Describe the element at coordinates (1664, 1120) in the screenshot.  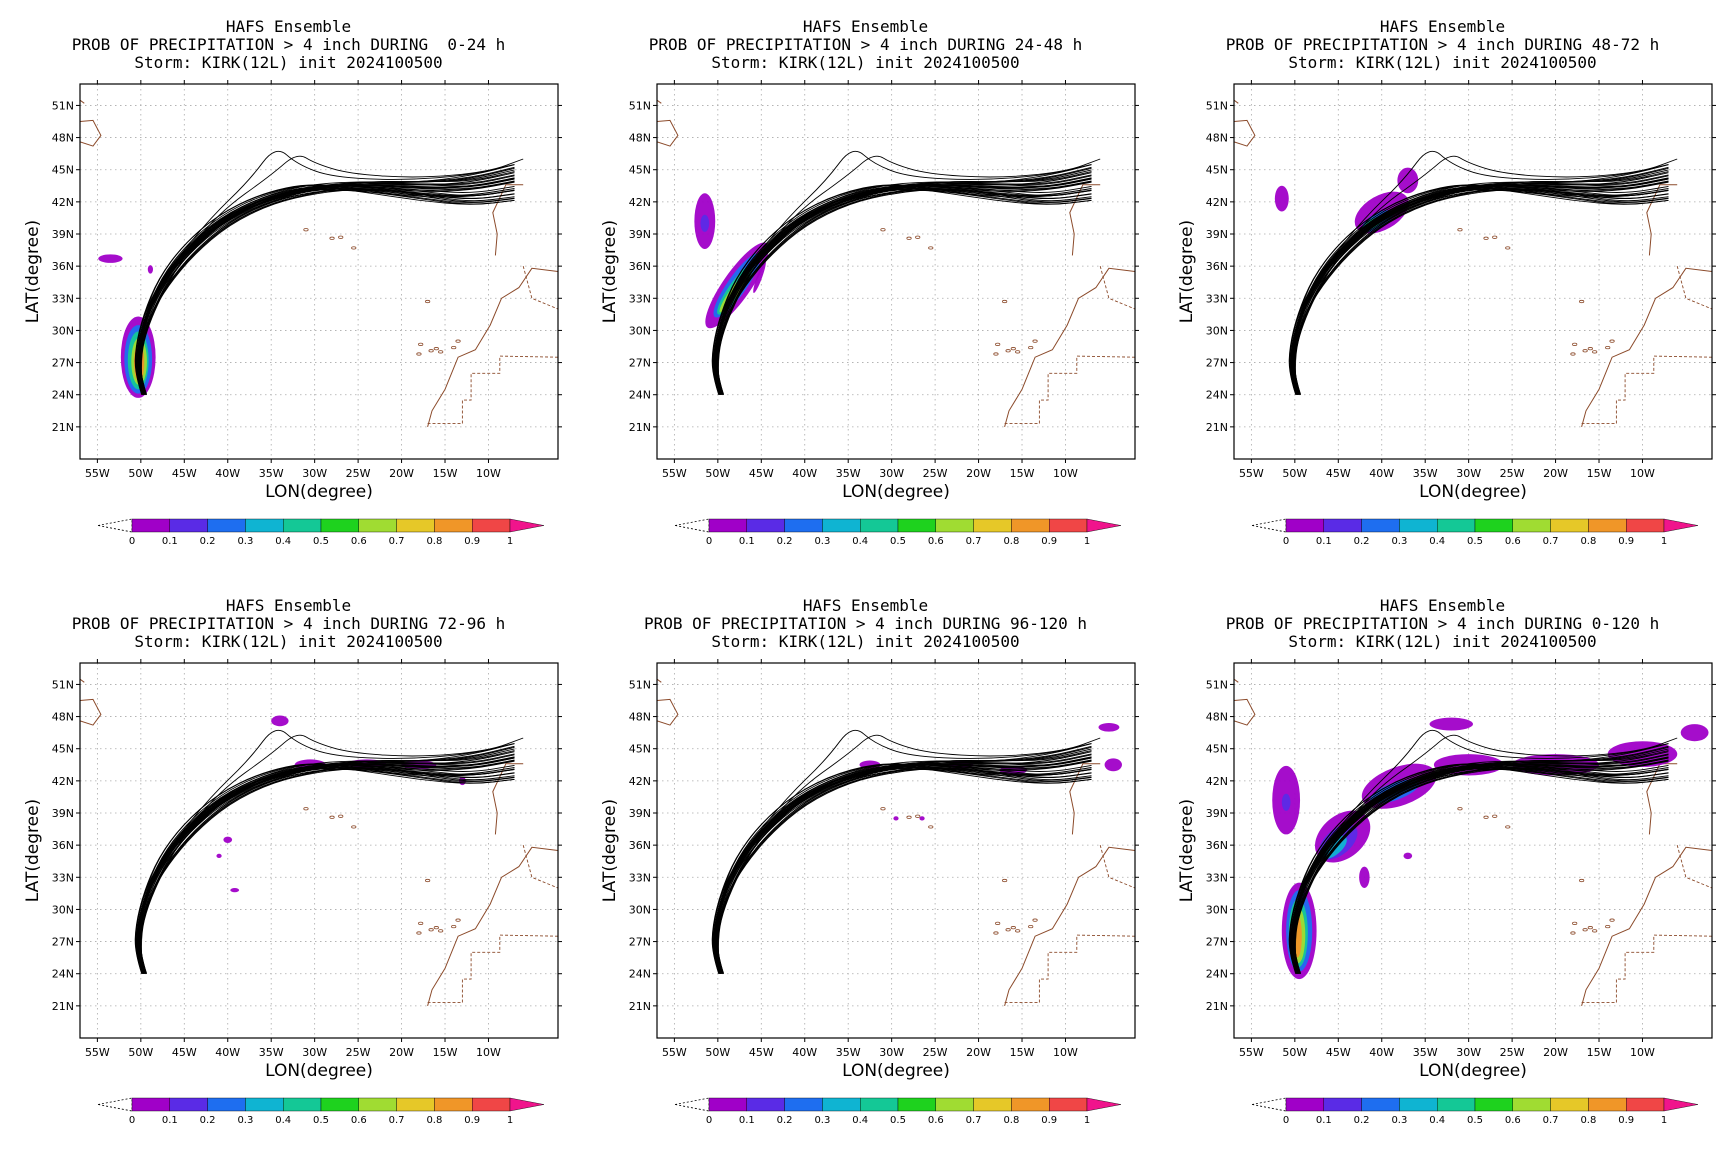
I see `colorbar-label: 1` at that location.